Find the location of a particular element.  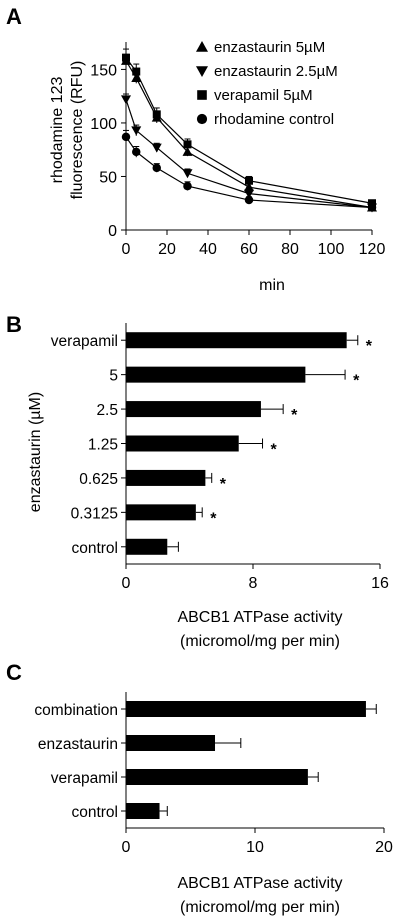

panel-a-ylabel-line2: fluorescence (RFU) is located at coordinates (77, 130).